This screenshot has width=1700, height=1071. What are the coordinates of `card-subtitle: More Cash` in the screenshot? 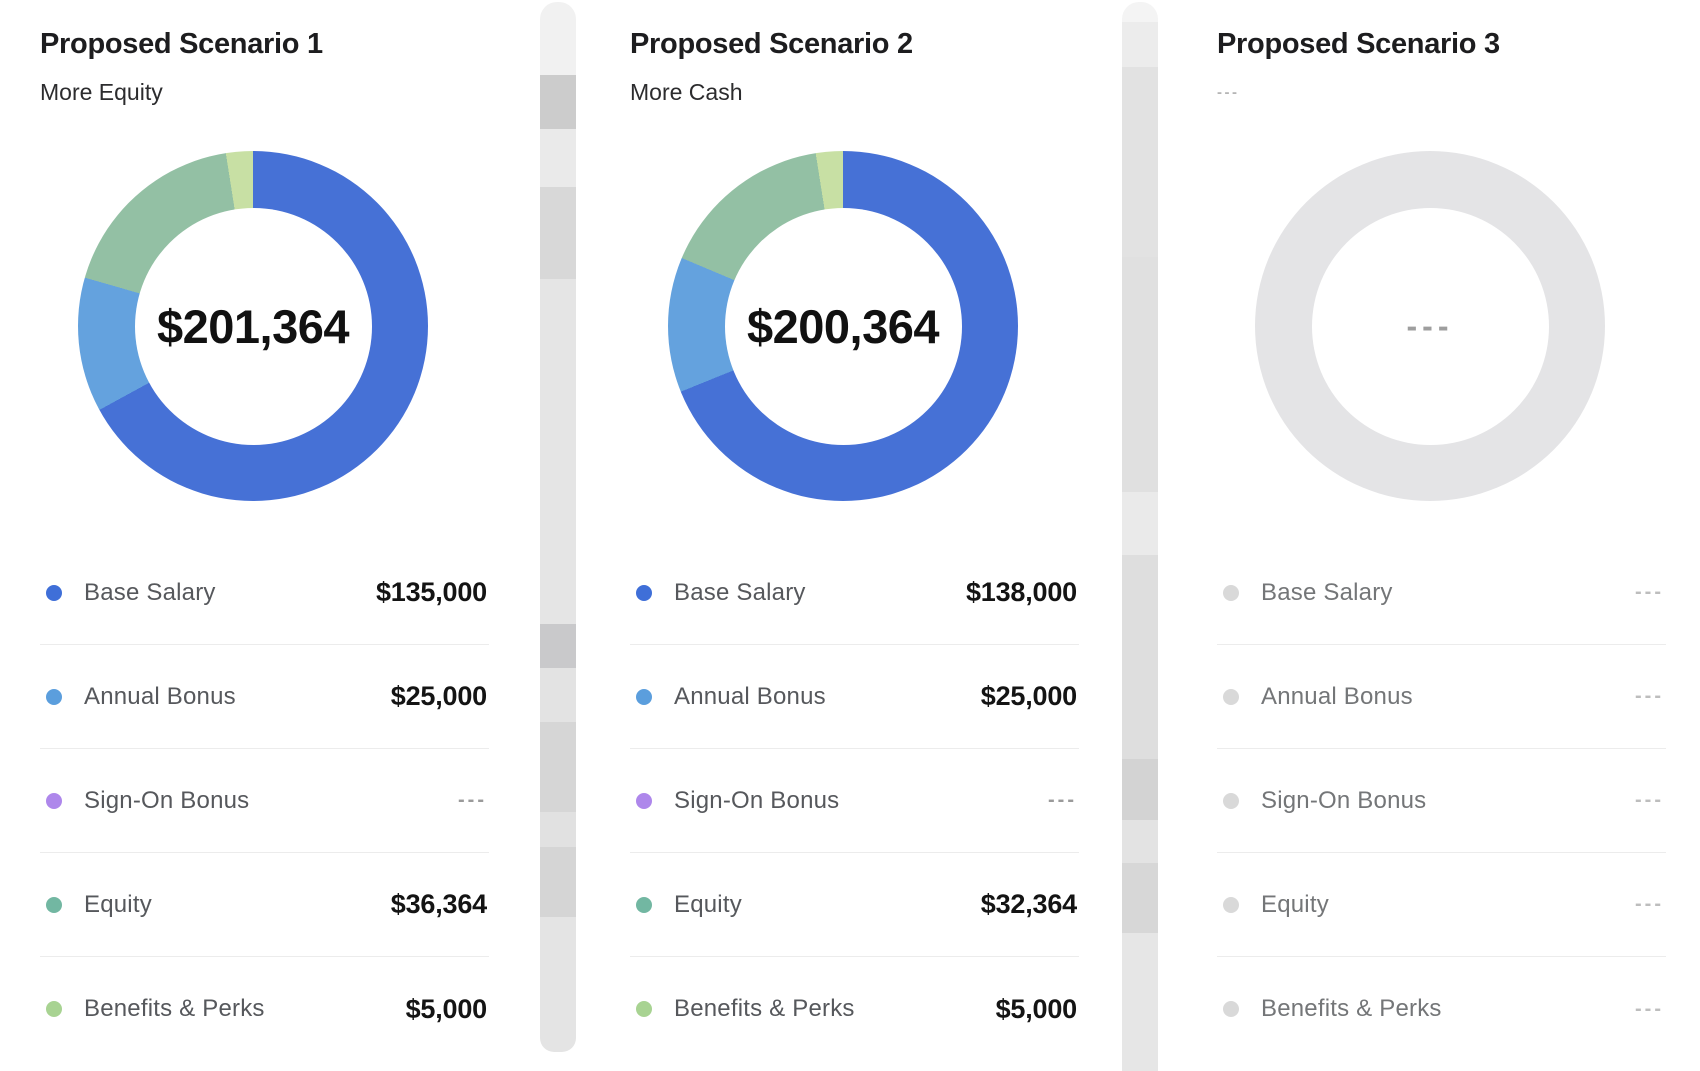 It's located at (686, 92).